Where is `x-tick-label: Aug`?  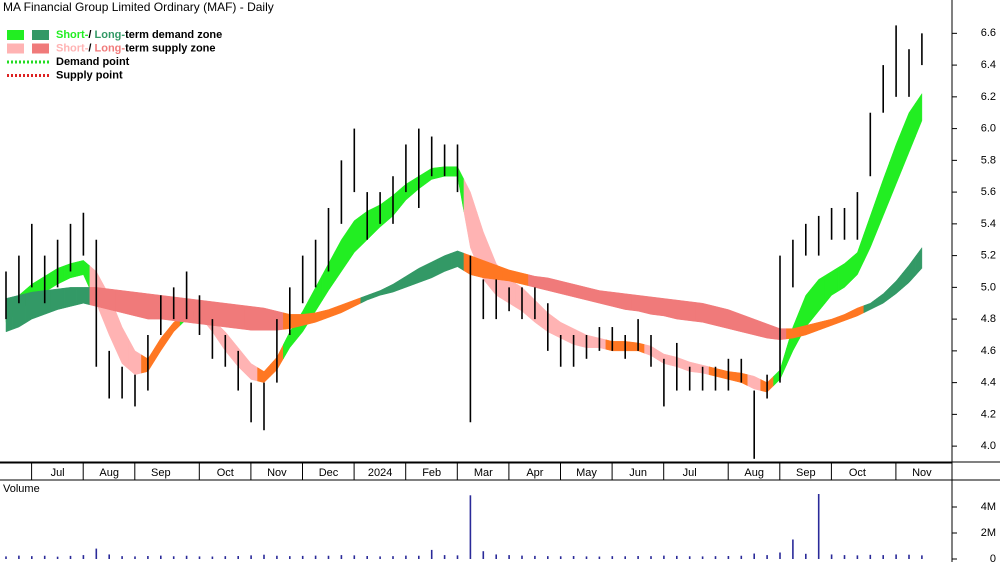
x-tick-label: Aug is located at coordinates (754, 473).